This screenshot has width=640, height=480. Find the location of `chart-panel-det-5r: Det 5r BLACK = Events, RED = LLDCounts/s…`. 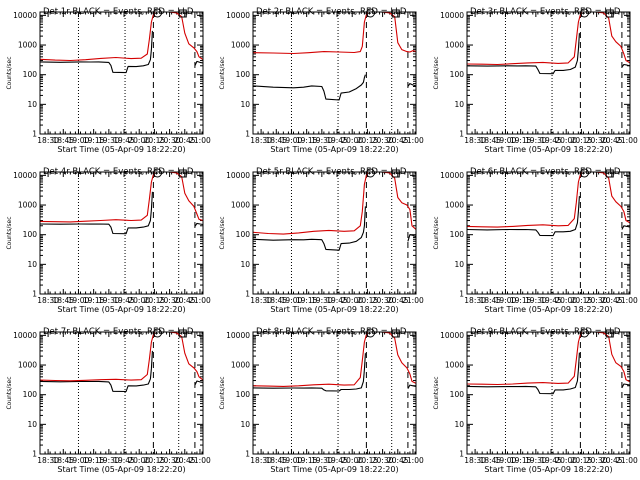

chart-panel-det-5r: Det 5r BLACK = Events, RED = LLDCounts/s… is located at coordinates (321, 240).